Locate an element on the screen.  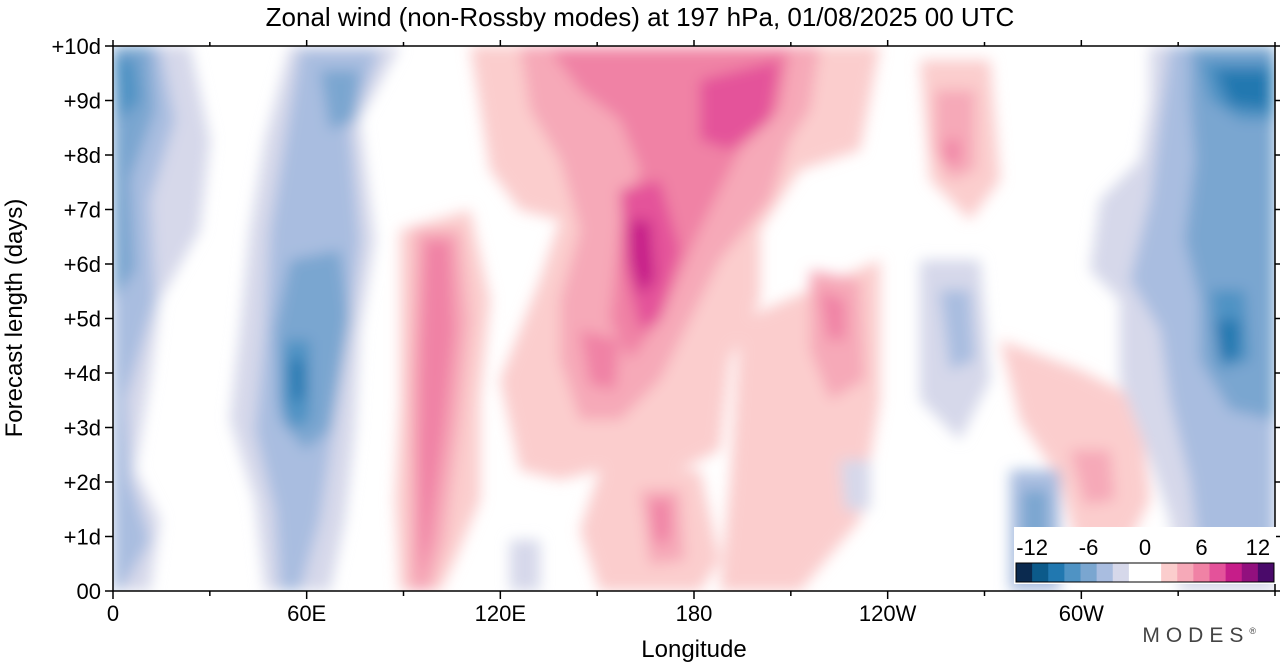
y-tick-label: +7d is located at coordinates (82, 210).